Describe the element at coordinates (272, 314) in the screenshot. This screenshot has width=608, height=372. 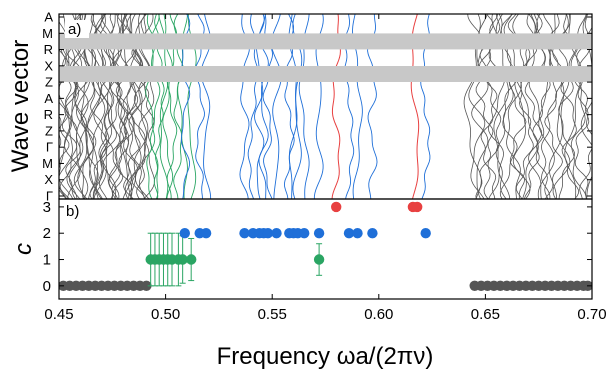
I see `x-tick-label: 0.55` at that location.